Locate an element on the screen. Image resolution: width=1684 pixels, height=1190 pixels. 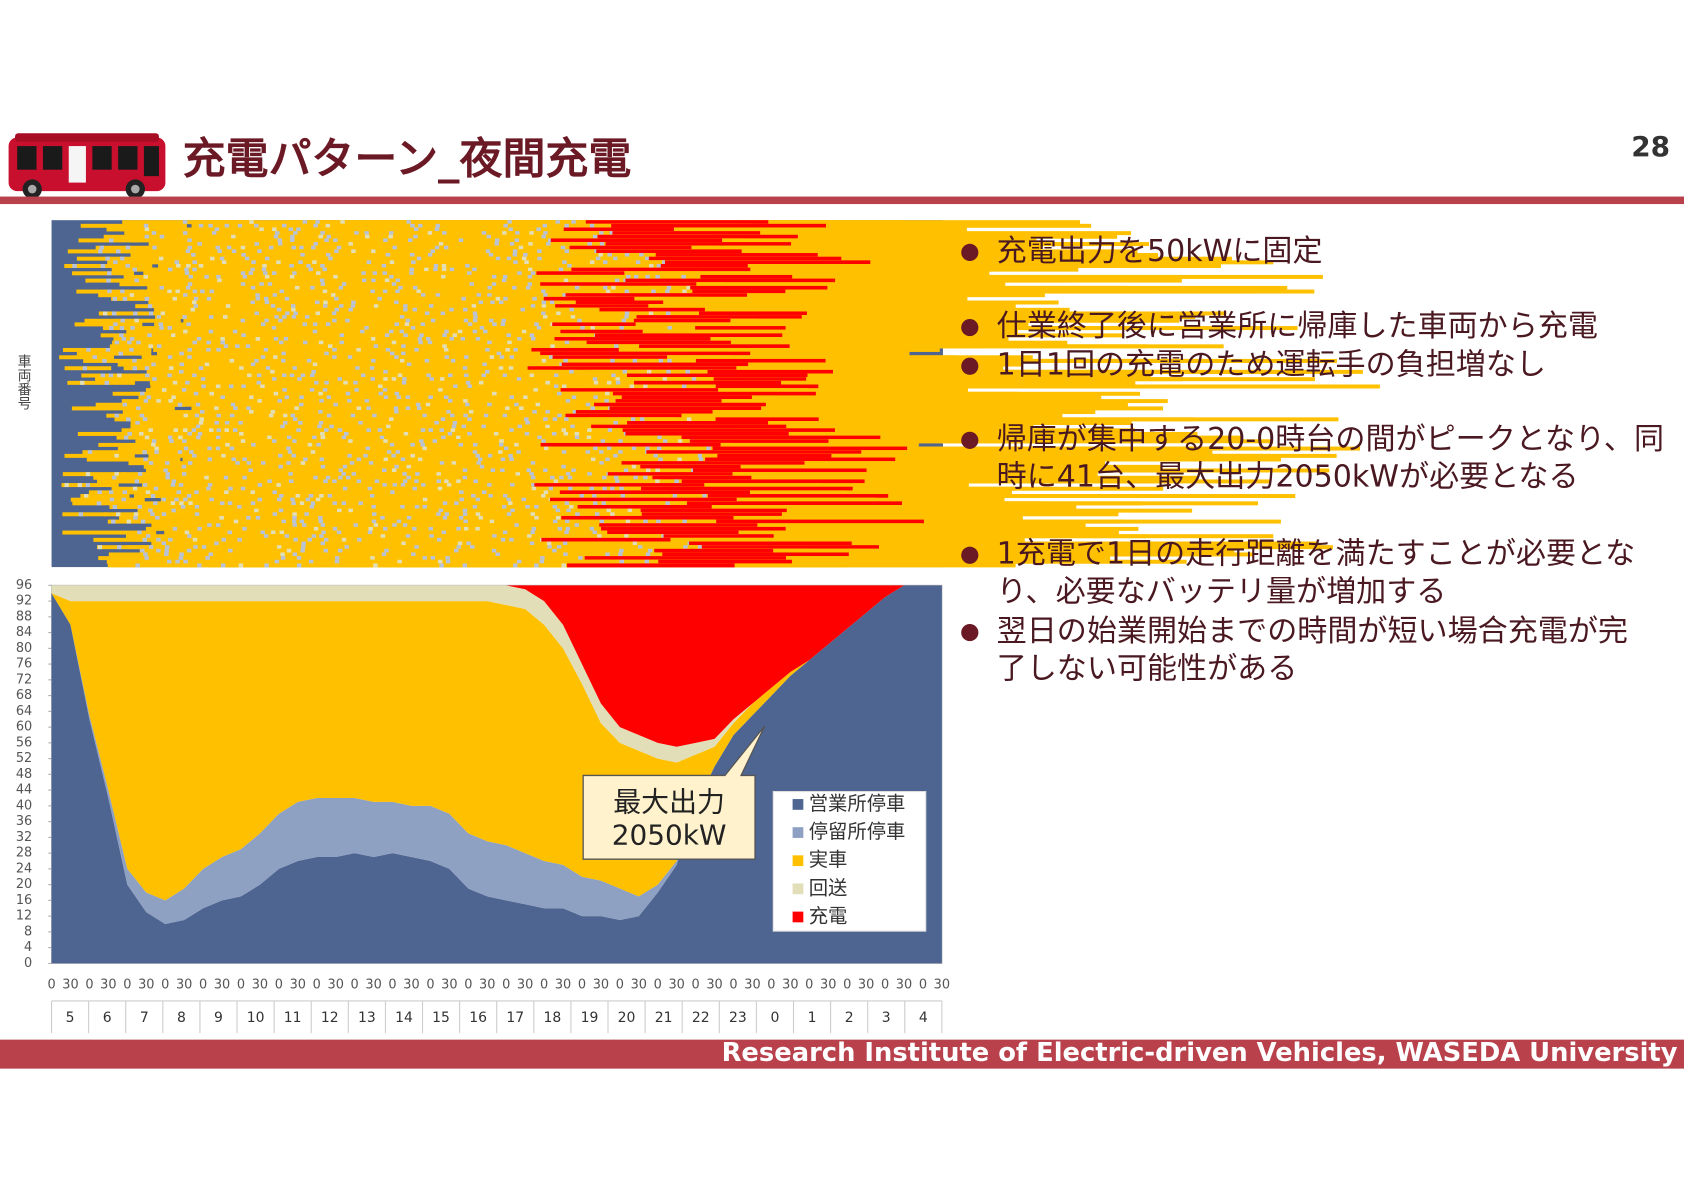
x-tick-label: 0 is located at coordinates (544, 984).